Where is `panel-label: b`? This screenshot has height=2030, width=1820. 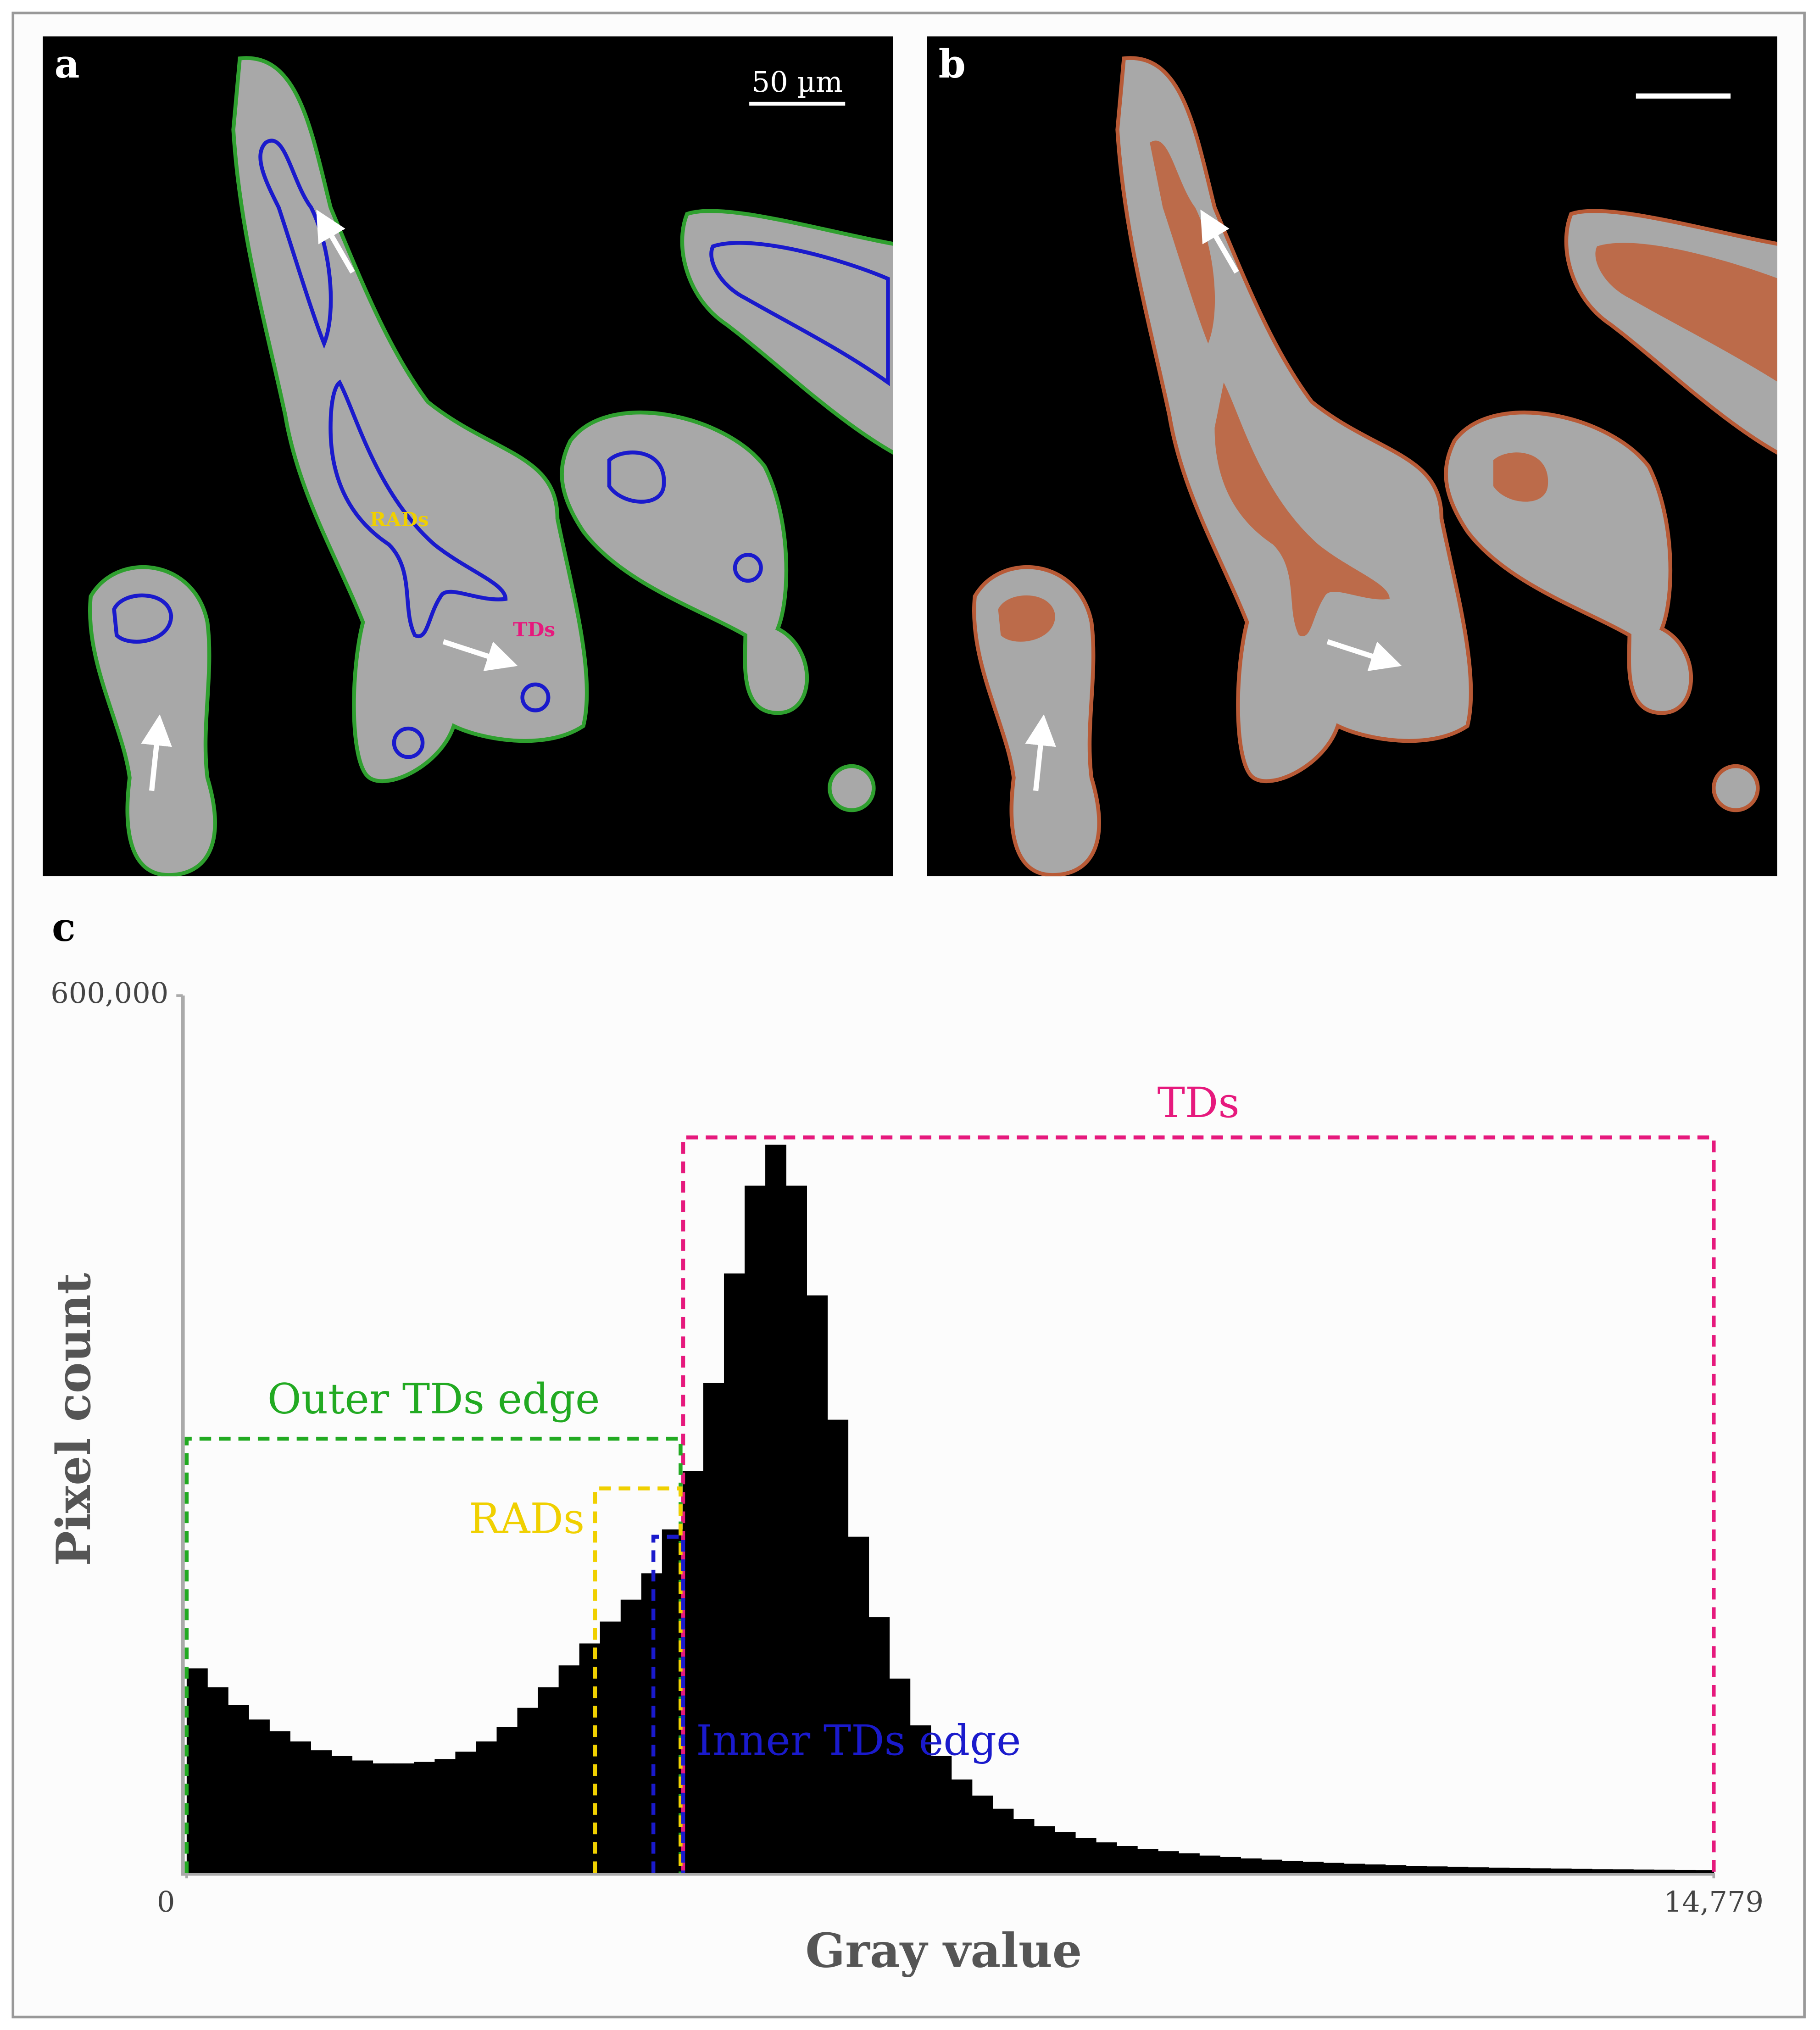 panel-label: b is located at coordinates (952, 64).